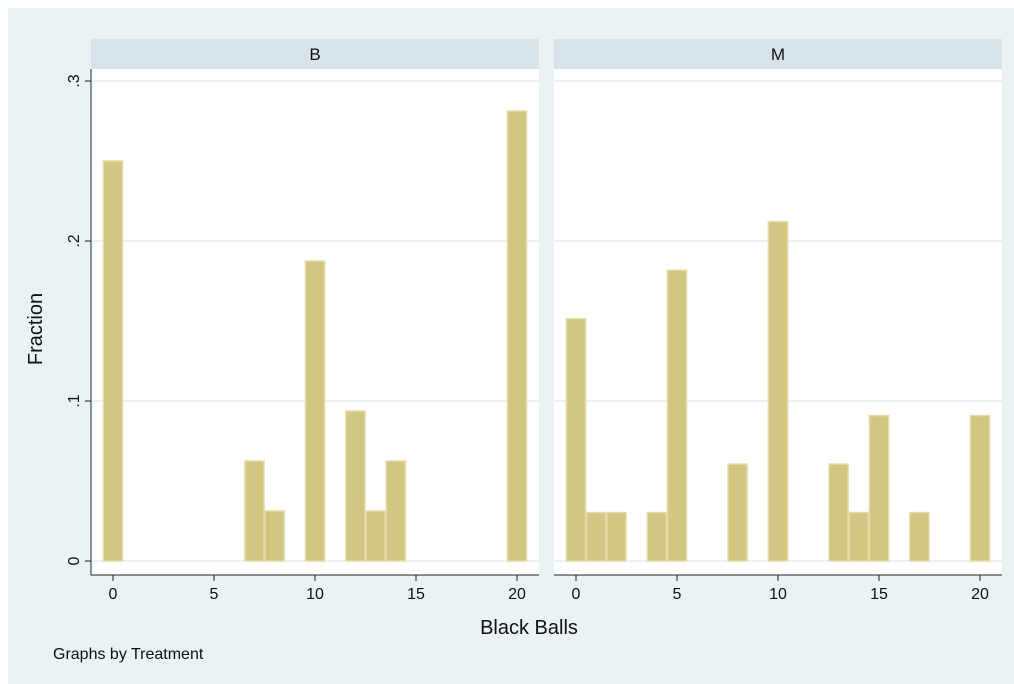 This screenshot has height=684, width=1014. What do you see at coordinates (529, 628) in the screenshot?
I see `x-axis-title: Black Balls` at bounding box center [529, 628].